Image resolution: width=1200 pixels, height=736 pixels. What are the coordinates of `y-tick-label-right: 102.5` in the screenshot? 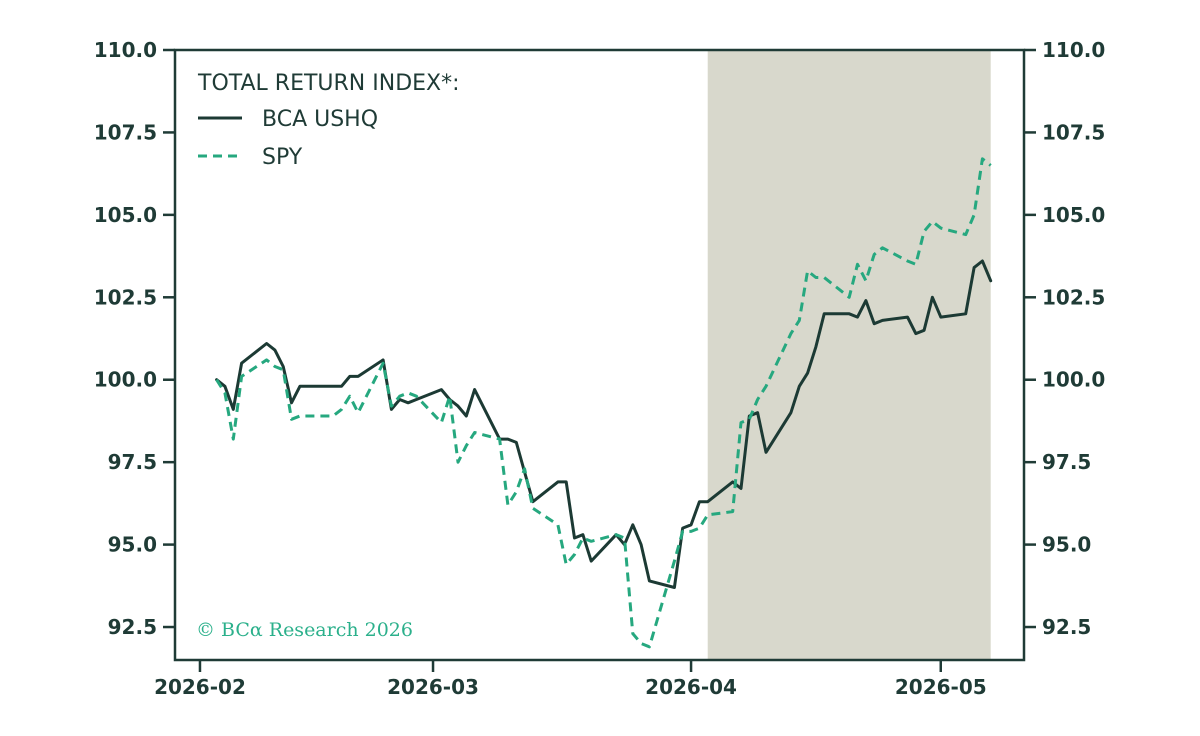 It's located at (1073, 297).